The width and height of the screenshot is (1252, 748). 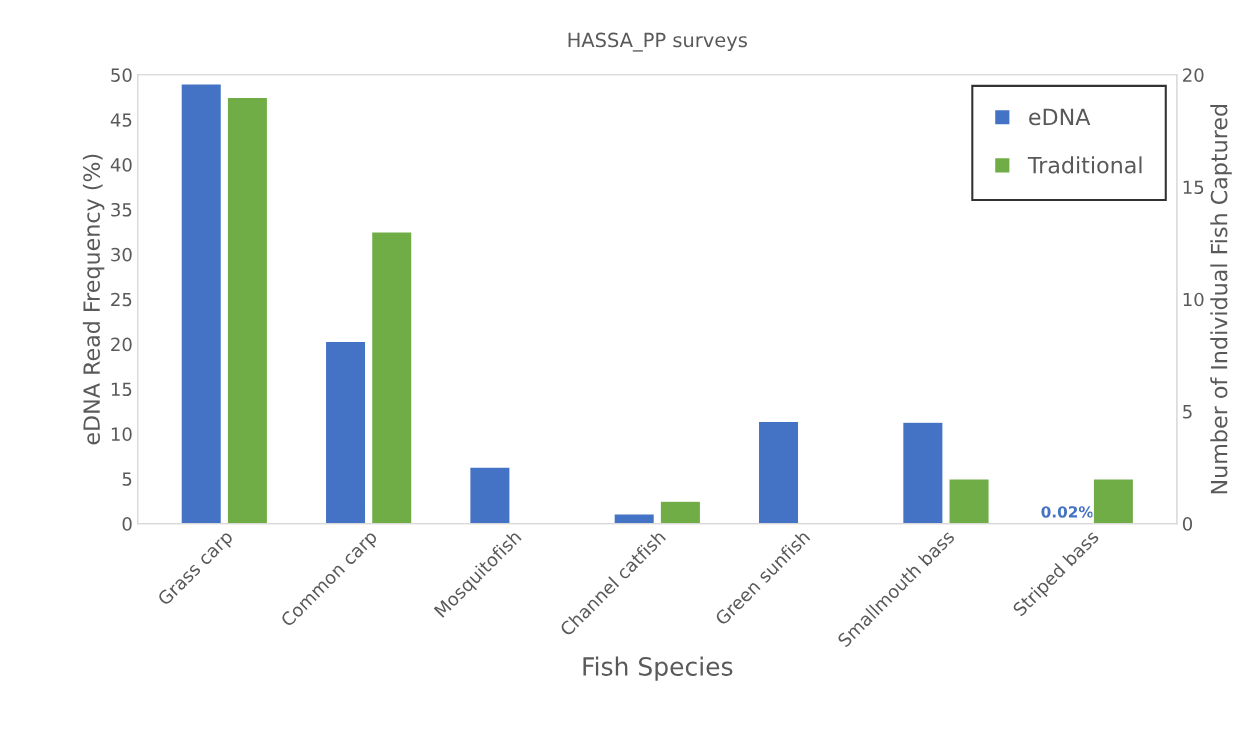 What do you see at coordinates (121, 75) in the screenshot?
I see `y-tick-label: 50` at bounding box center [121, 75].